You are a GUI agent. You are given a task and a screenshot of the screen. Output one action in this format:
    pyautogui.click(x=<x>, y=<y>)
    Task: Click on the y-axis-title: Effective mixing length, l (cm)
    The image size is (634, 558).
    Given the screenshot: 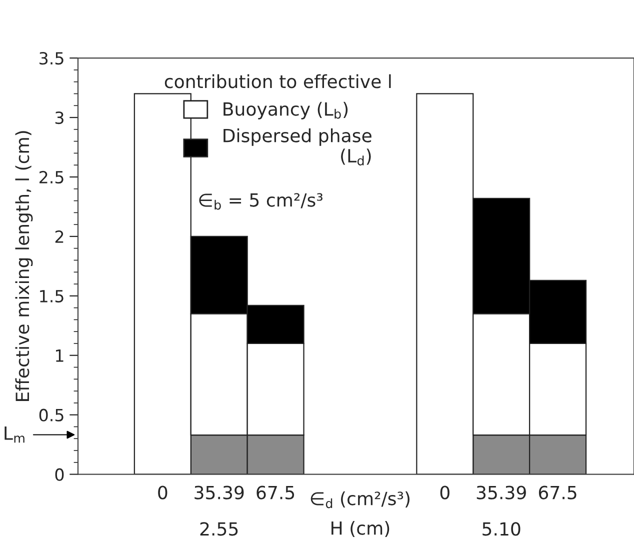 What is the action you would take?
    pyautogui.click(x=24, y=266)
    